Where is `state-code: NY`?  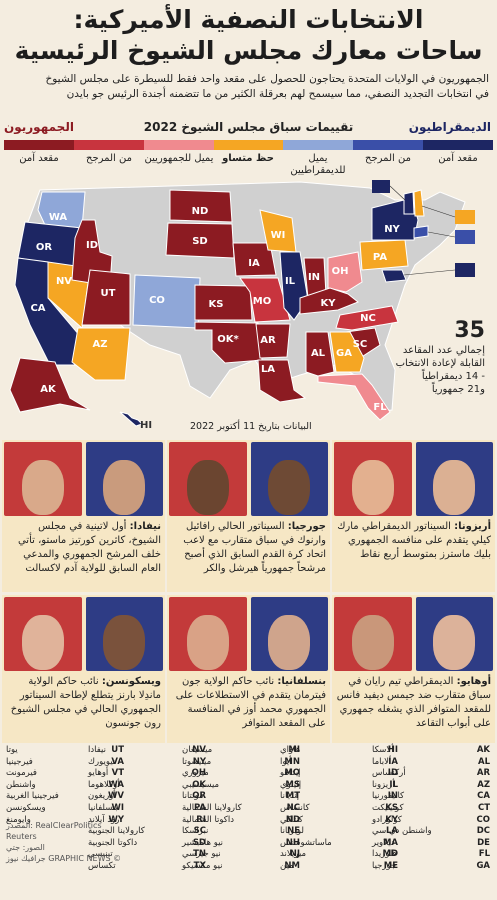
state-code: NY is located at coordinates (199, 761).